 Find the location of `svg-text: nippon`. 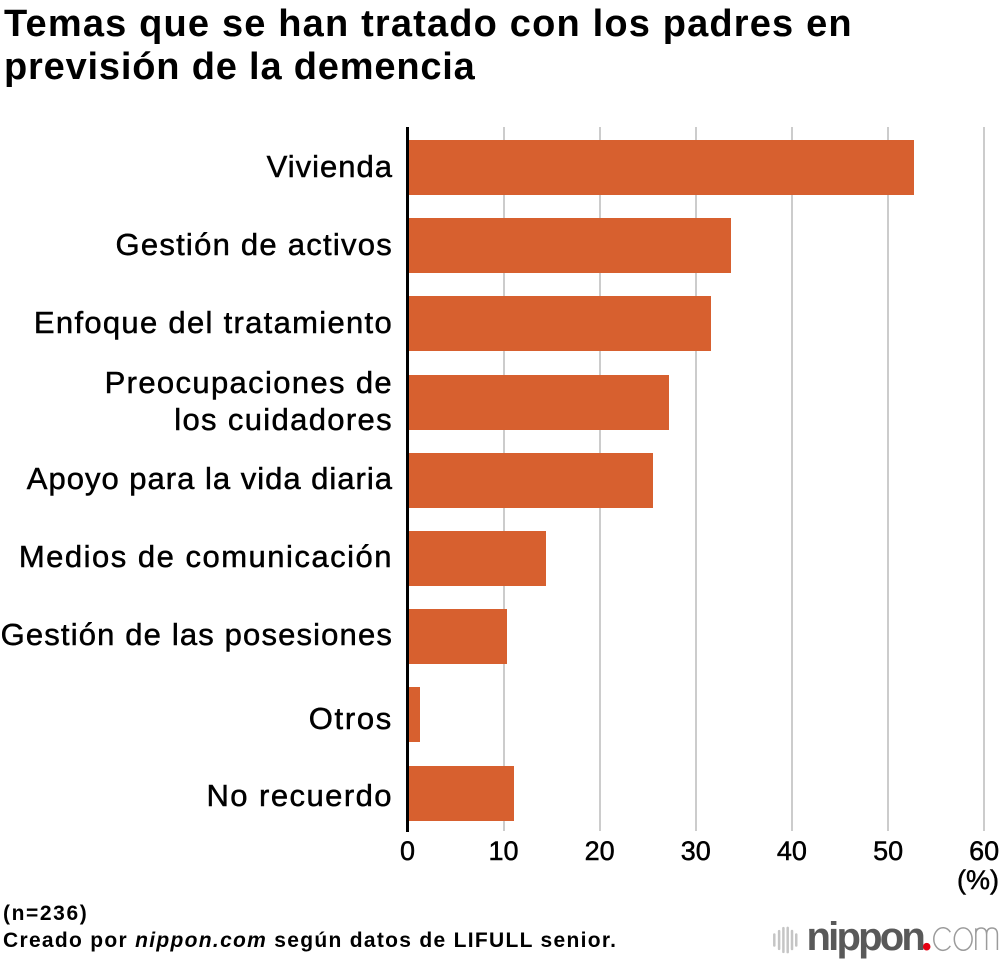

svg-text: nippon is located at coordinates (865, 937).